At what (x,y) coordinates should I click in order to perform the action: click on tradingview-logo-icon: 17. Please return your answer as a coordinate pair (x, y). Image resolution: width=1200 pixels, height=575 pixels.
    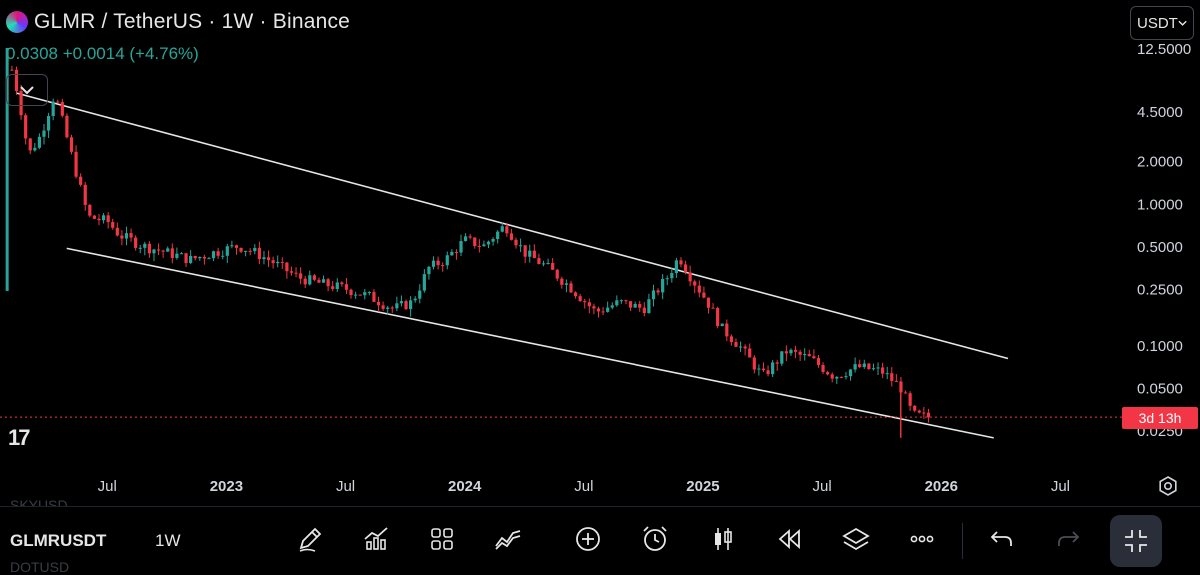
    Looking at the image, I should click on (19, 437).